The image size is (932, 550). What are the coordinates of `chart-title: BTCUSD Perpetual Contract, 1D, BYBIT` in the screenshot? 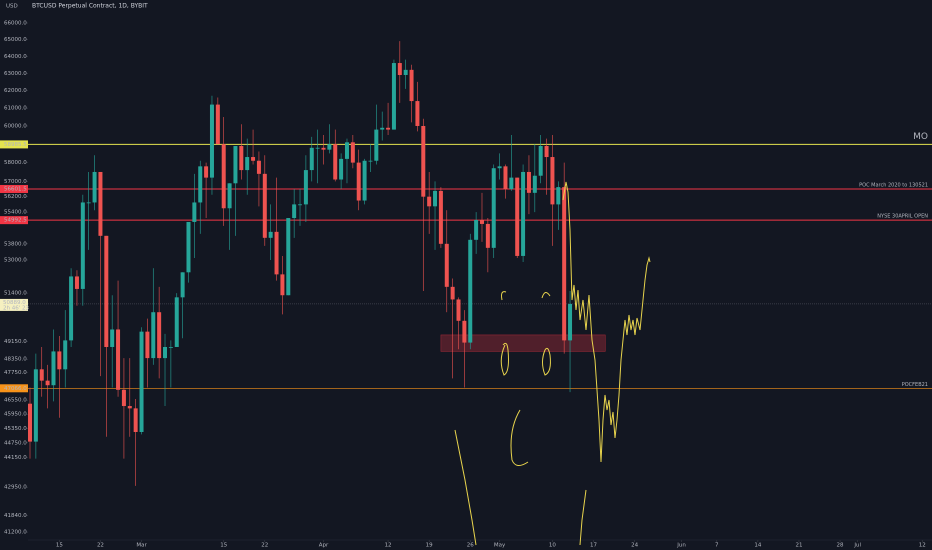 It's located at (90, 6).